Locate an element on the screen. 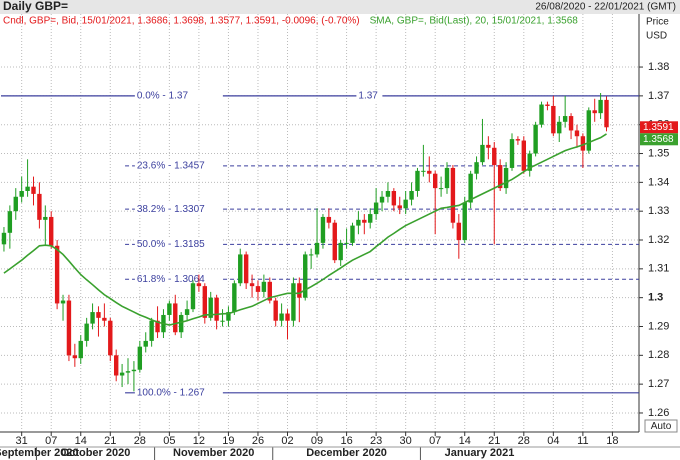 The height and width of the screenshot is (460, 680). month-label: December 2020 is located at coordinates (346, 453).